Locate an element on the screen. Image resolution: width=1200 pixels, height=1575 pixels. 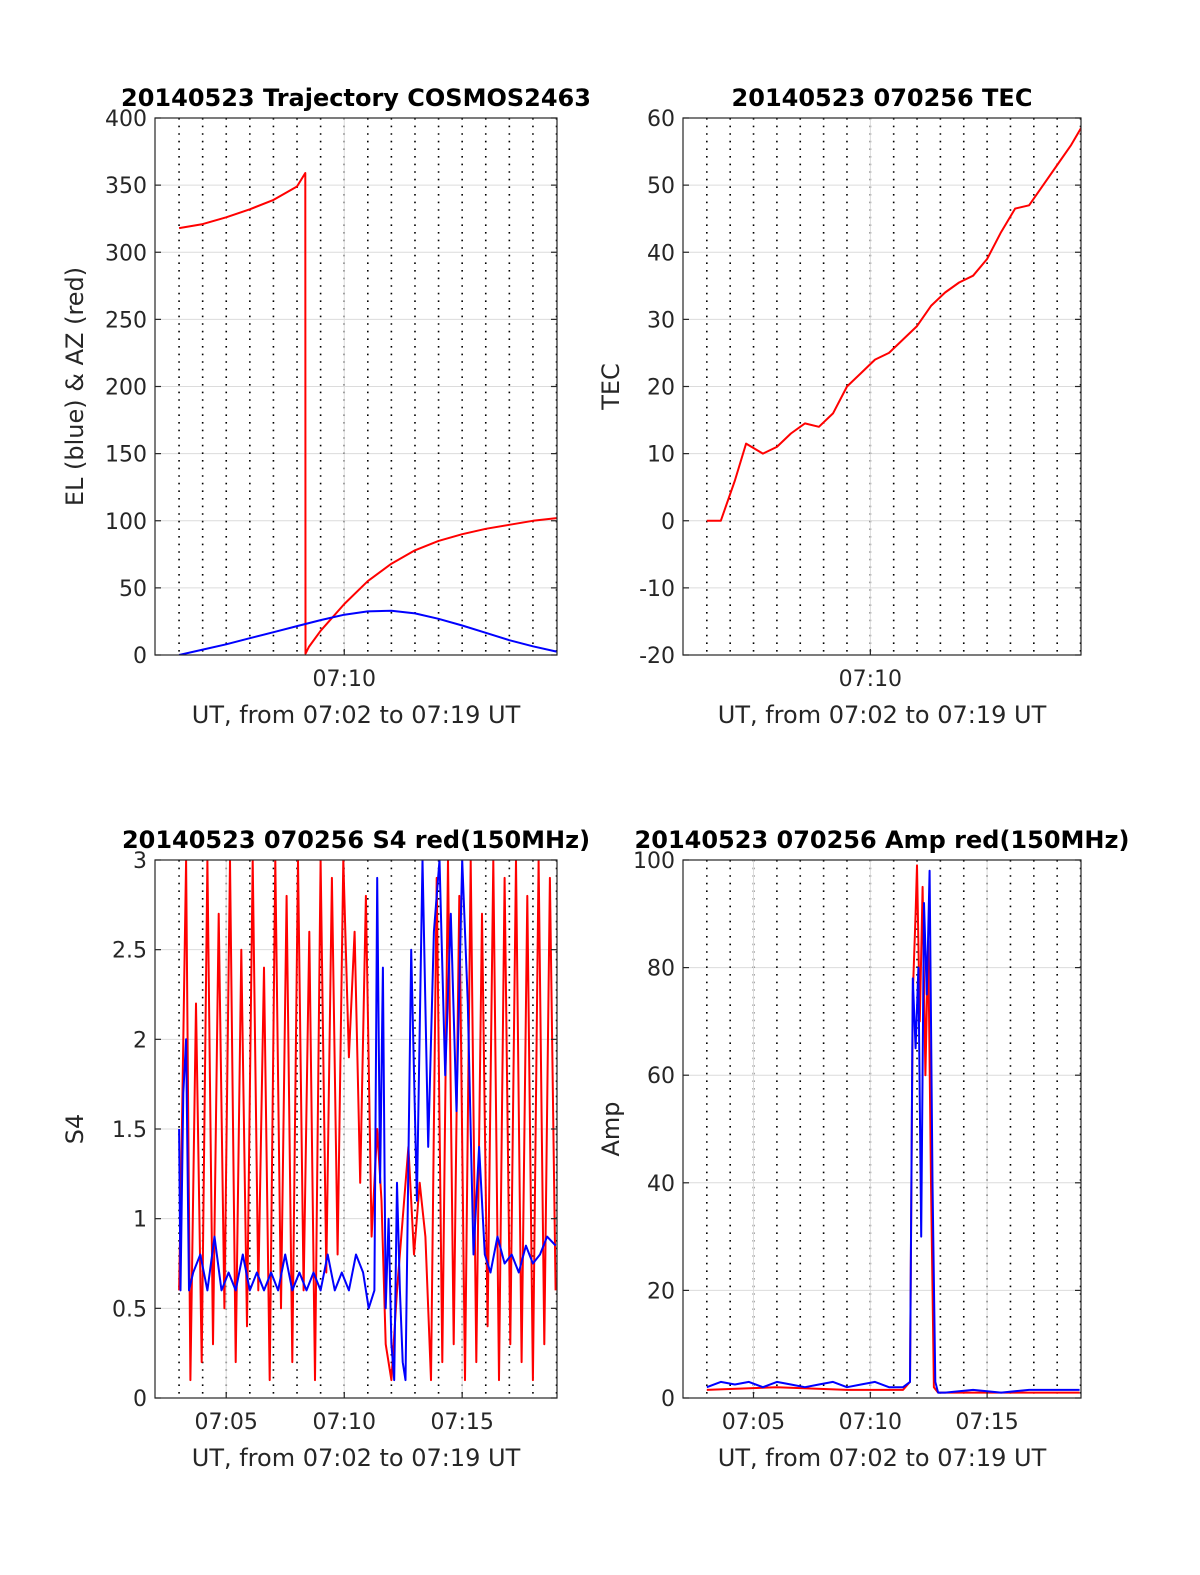
chart-title: 20140523 070256 S4 red(150MHz) is located at coordinates (356, 840).